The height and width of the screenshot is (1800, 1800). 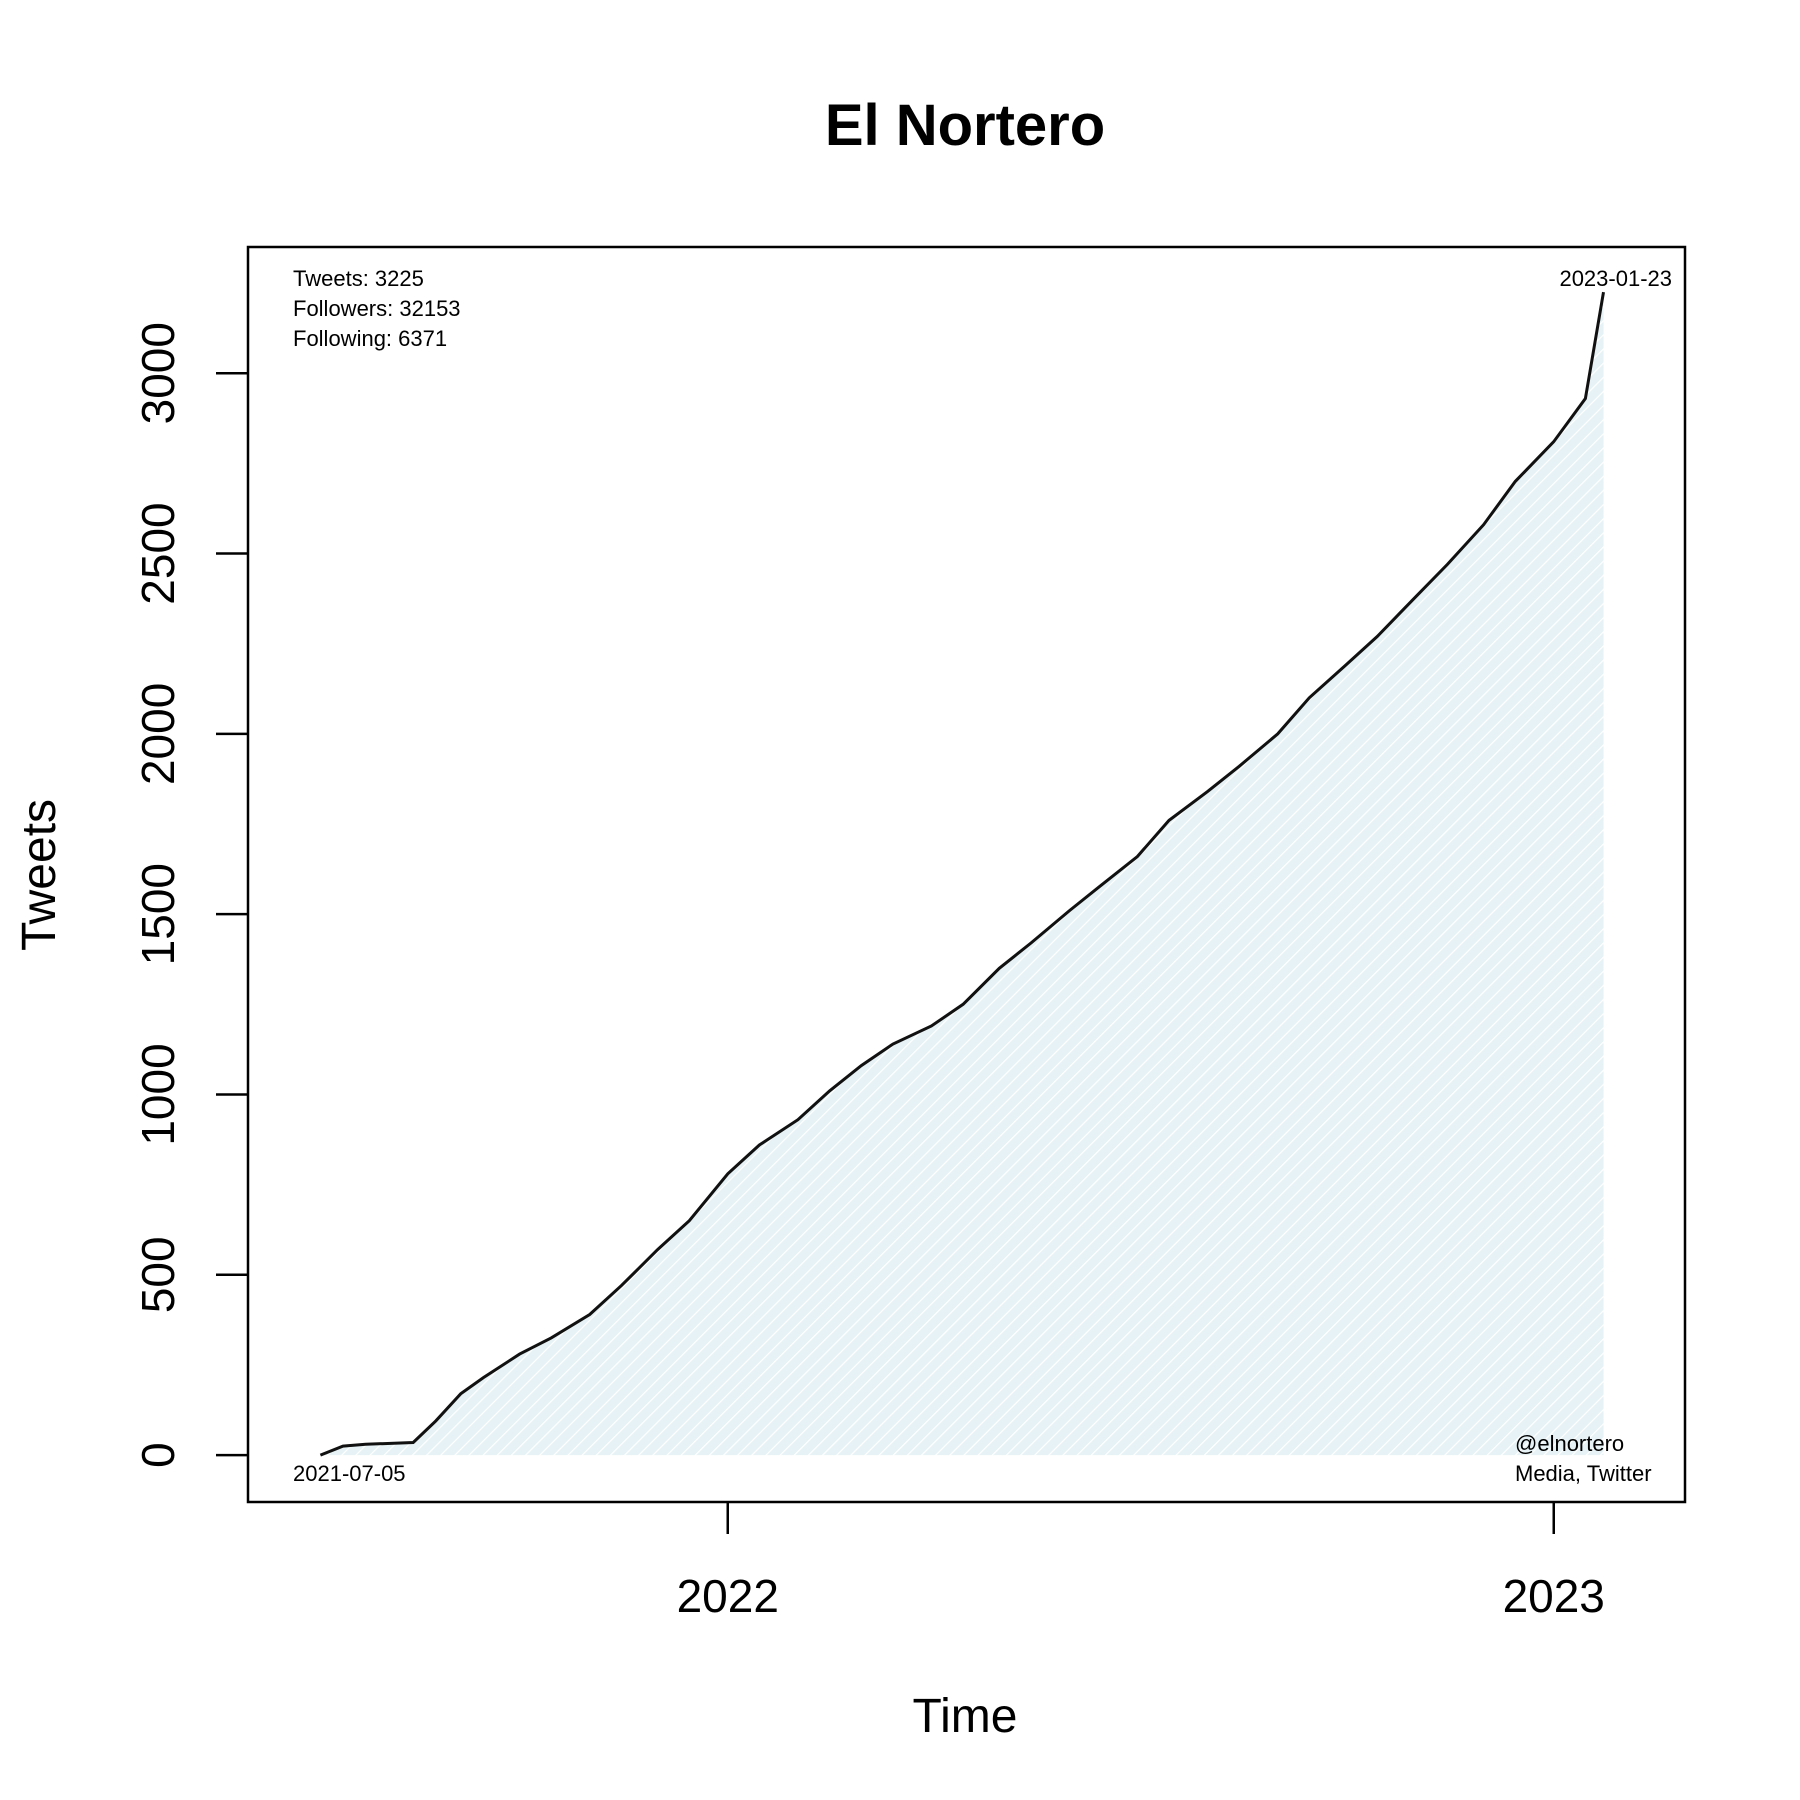 What do you see at coordinates (349, 1473) in the screenshot?
I see `start-date-label: 2021-07-05` at bounding box center [349, 1473].